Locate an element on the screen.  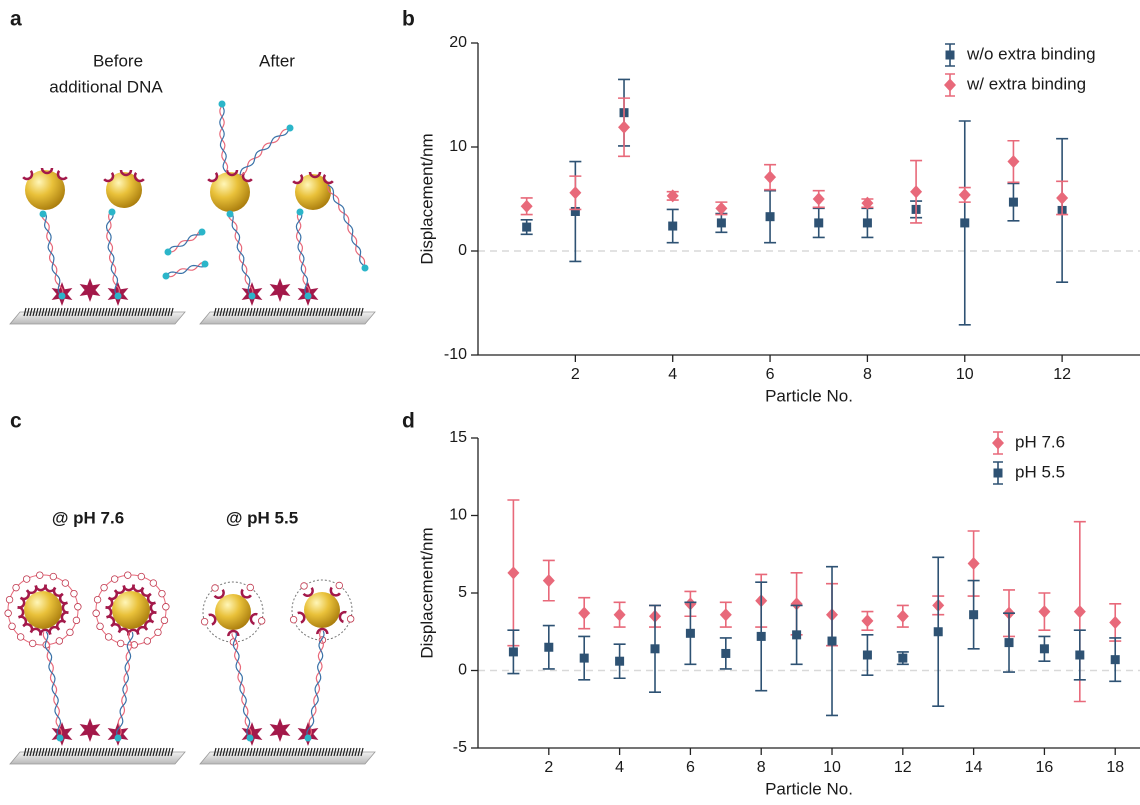
x-axis-title: Particle No. is located at coordinates (809, 788).